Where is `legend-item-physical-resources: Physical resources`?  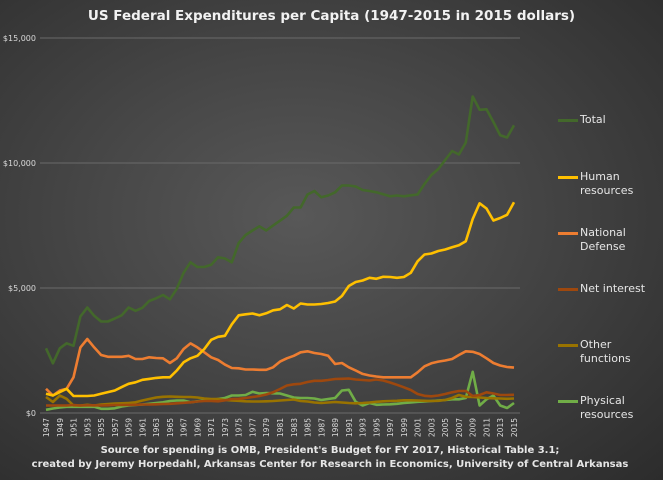
legend-item-physical-resources: Physical resources is located at coordinates (610, 408).